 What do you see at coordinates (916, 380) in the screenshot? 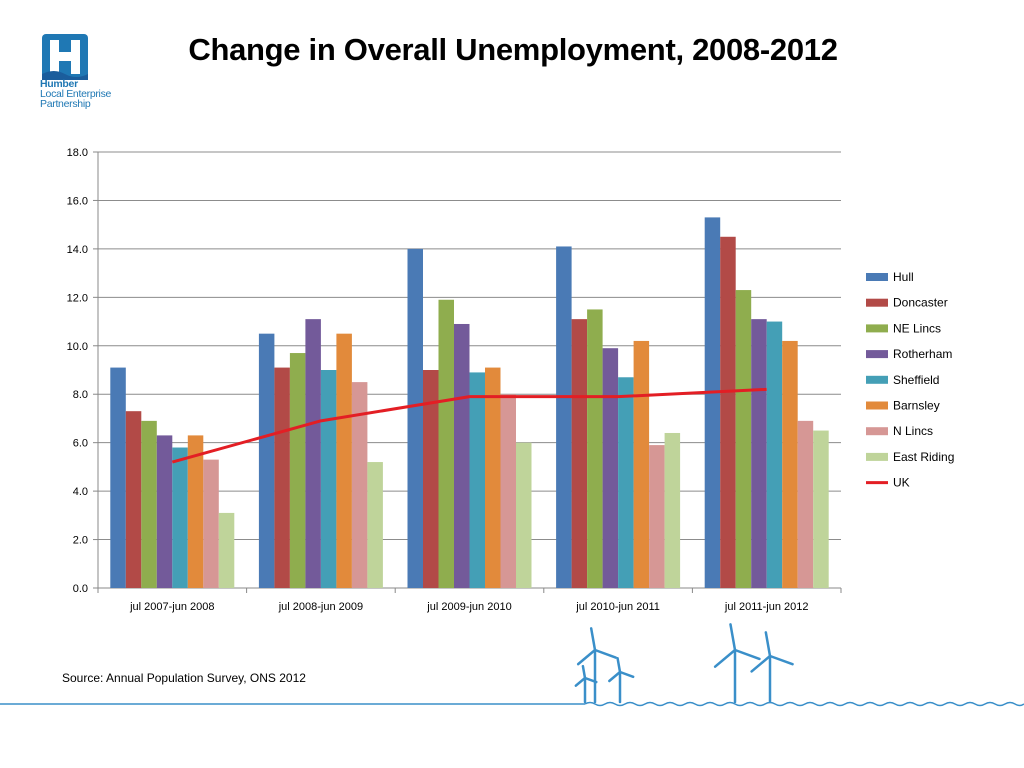
I see `legend-label: Sheffield` at bounding box center [916, 380].